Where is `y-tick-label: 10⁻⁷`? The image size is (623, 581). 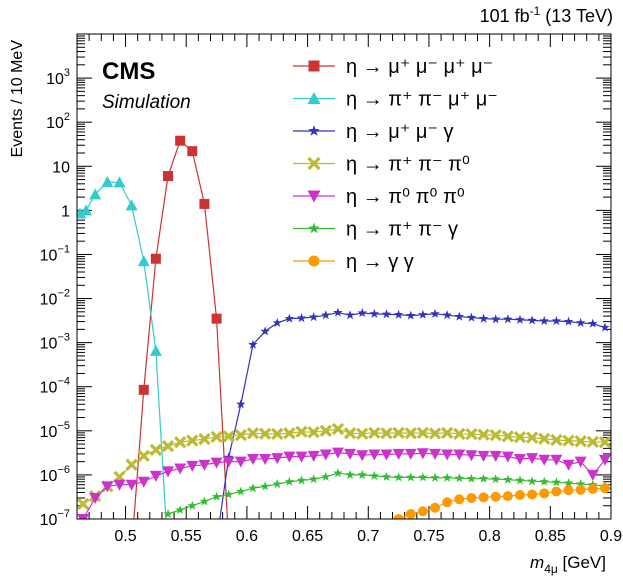 y-tick-label: 10⁻⁷ is located at coordinates (55, 518).